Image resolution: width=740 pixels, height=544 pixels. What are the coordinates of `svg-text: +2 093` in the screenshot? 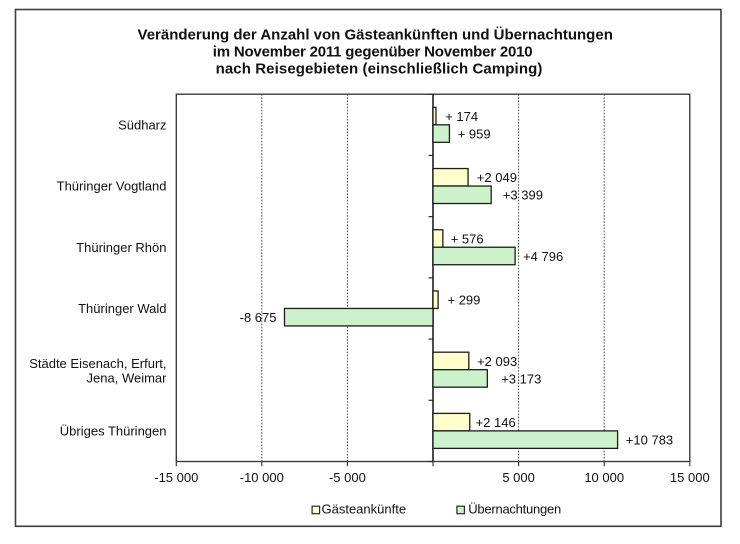 It's located at (497, 361).